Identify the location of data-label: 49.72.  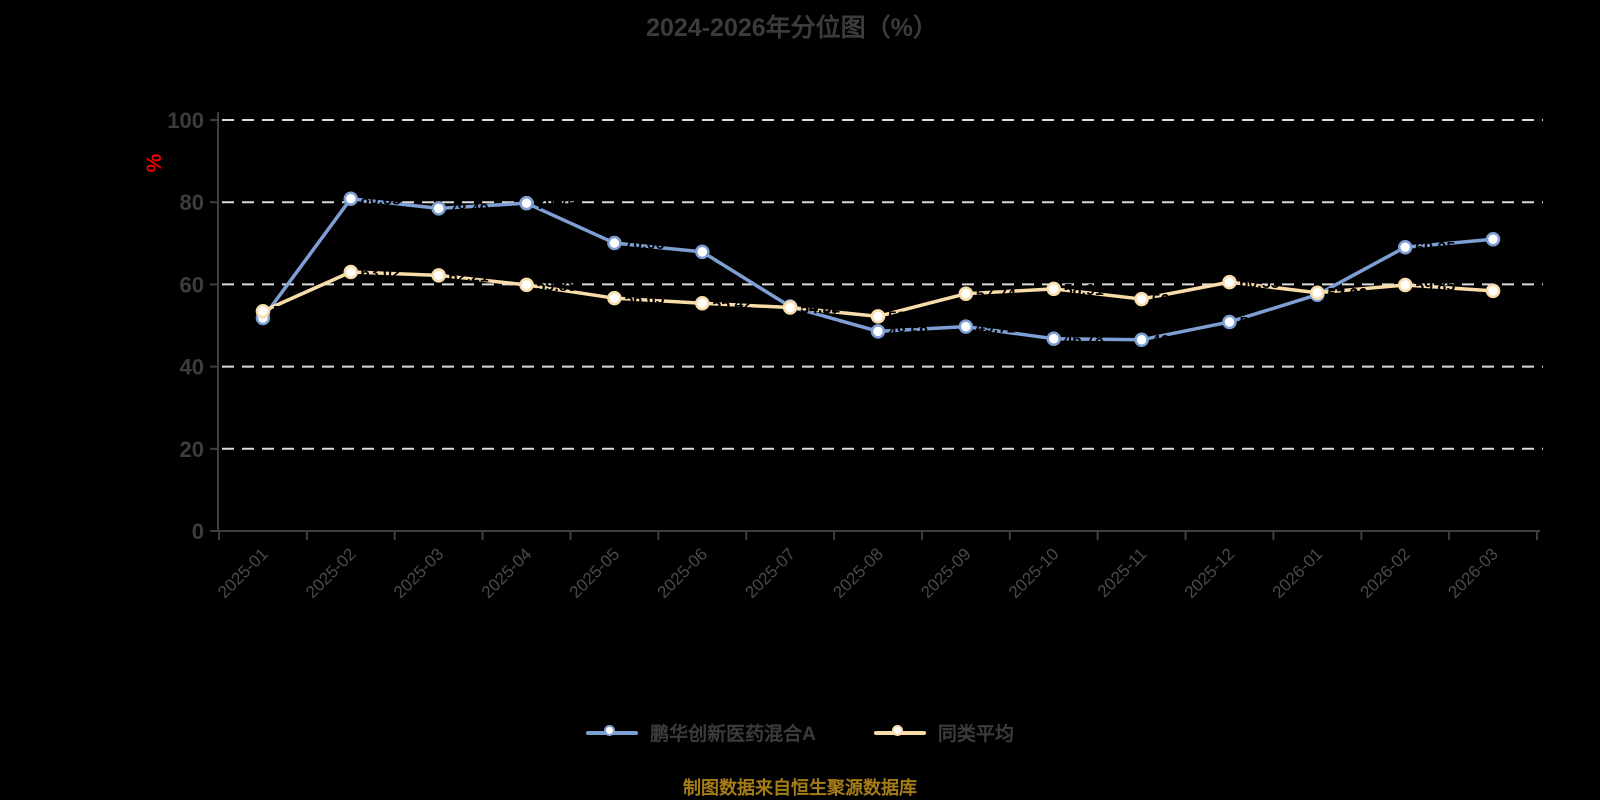
(996, 328).